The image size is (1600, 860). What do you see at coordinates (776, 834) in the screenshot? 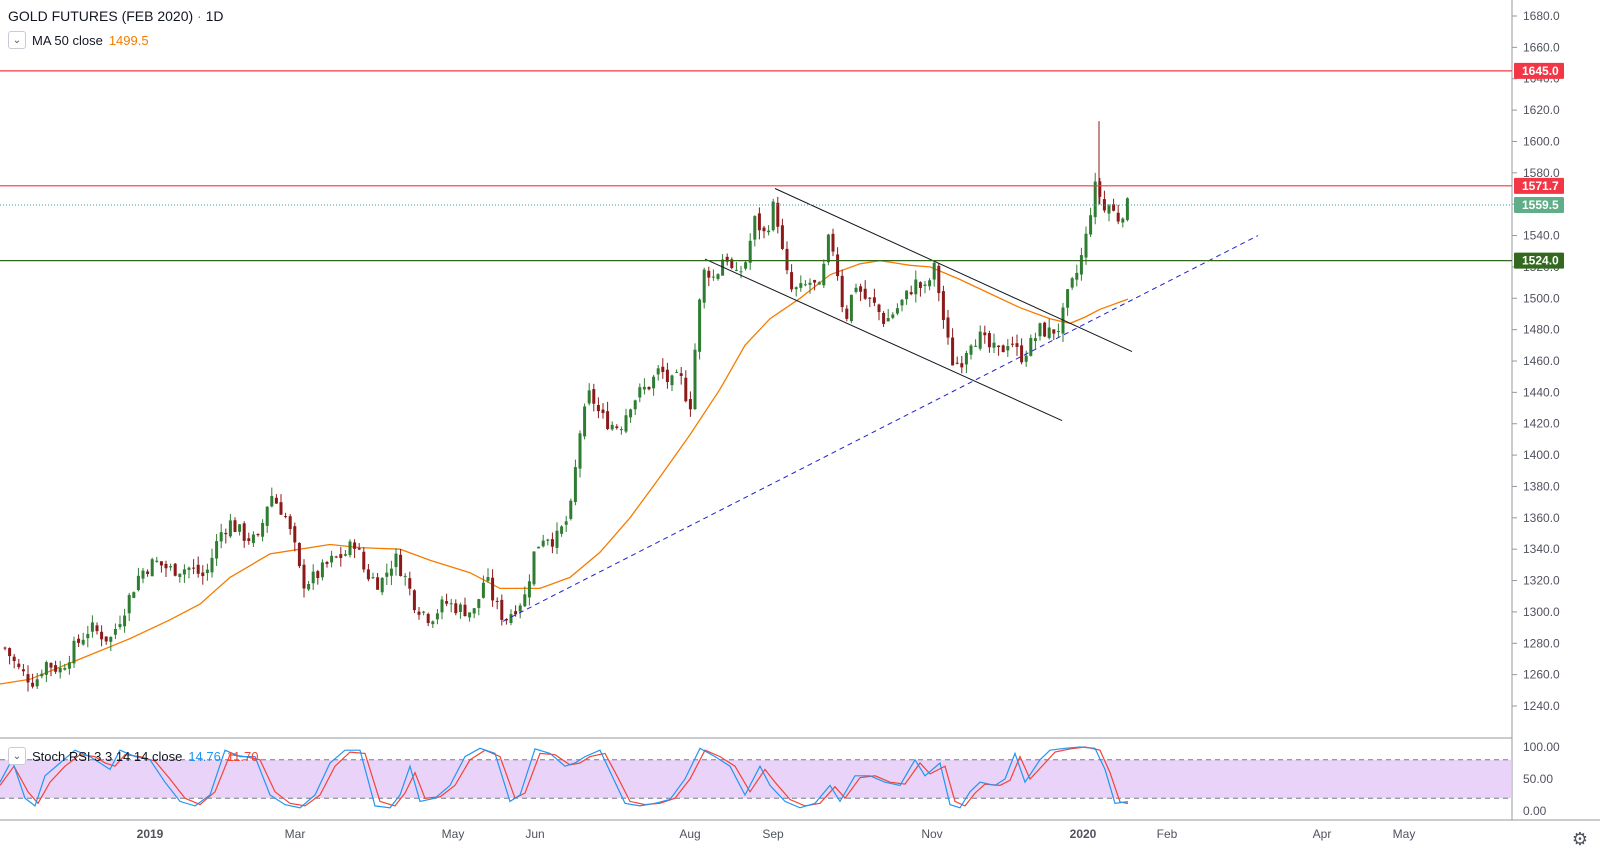
I see `time-axis: 2019 Mar May Jun Aug Sep Nov 2020 Feb Apr May` at bounding box center [776, 834].